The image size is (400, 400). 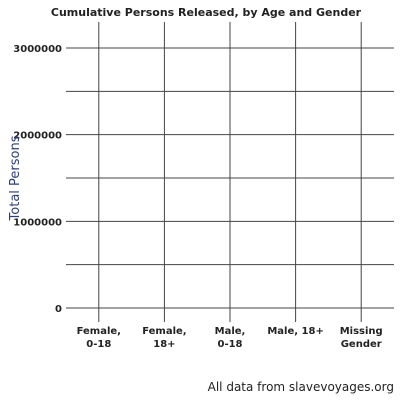 I want to click on x-tick-label: Male, 18+, so click(x=295, y=331).